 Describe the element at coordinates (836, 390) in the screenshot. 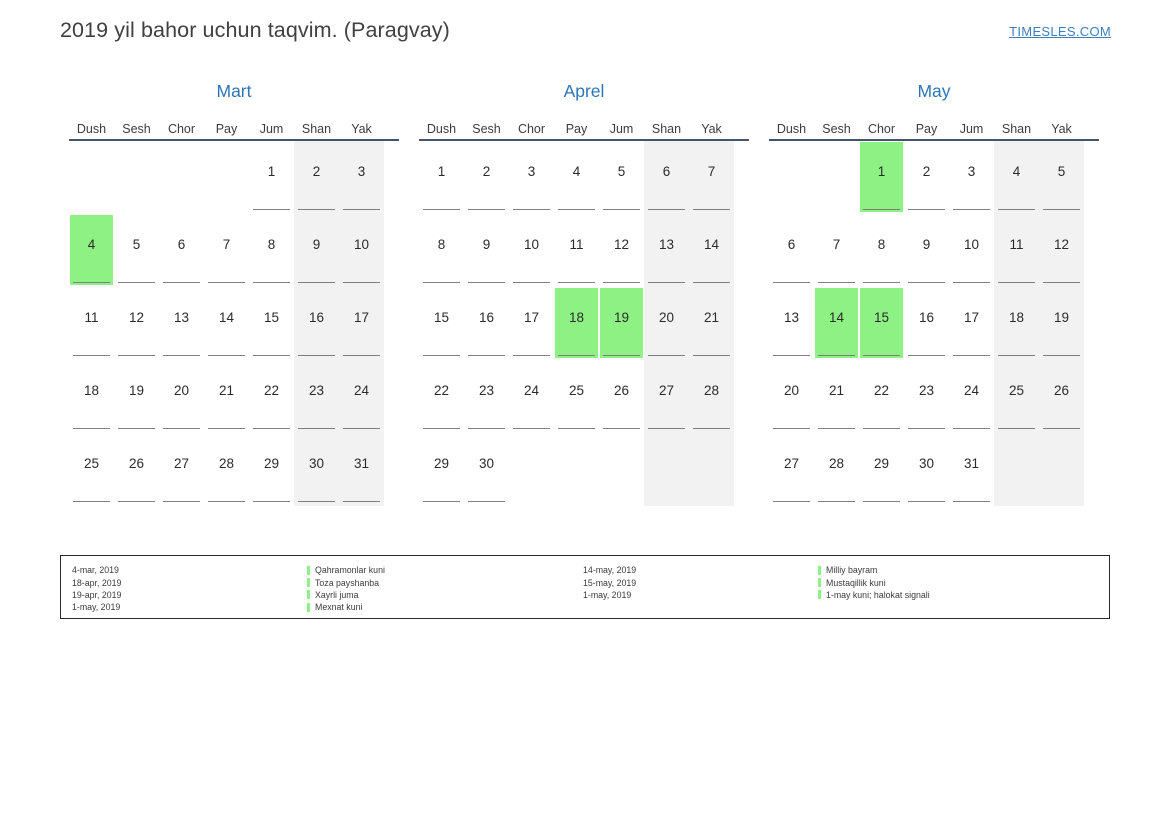

I see `day-number: 21` at that location.